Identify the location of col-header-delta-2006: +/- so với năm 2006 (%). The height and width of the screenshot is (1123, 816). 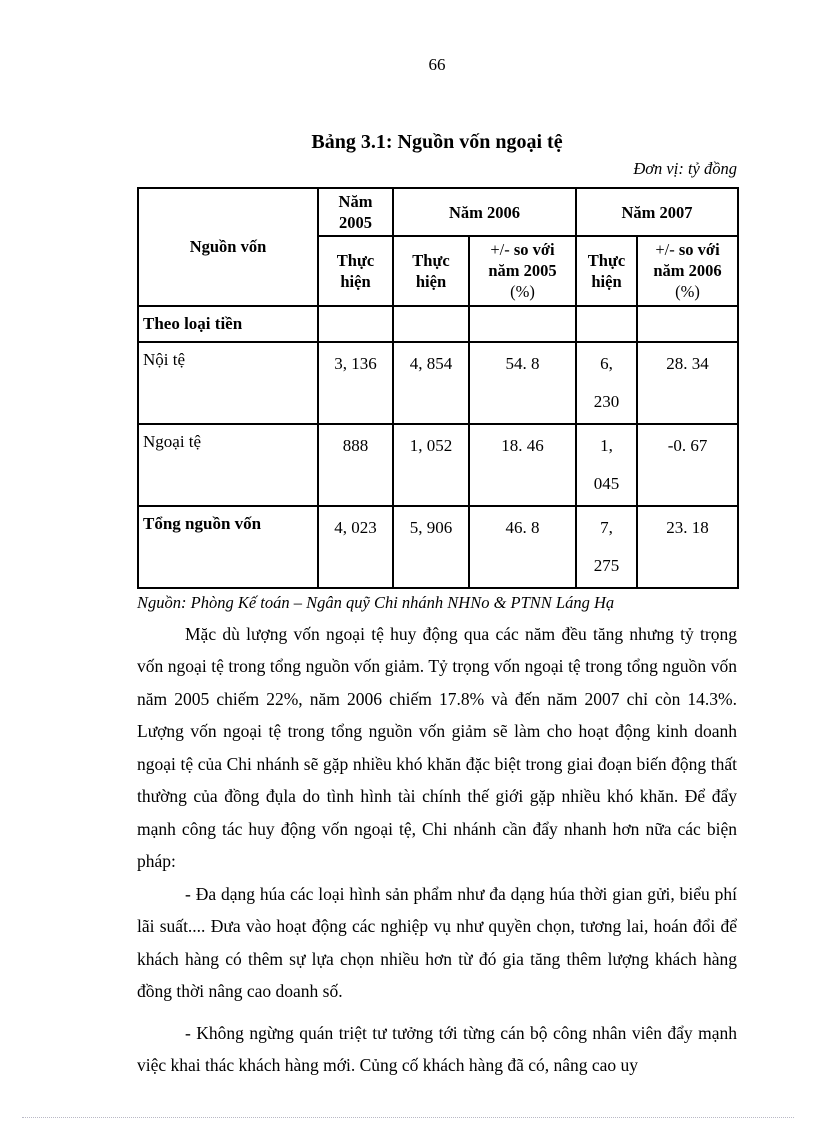
(688, 271).